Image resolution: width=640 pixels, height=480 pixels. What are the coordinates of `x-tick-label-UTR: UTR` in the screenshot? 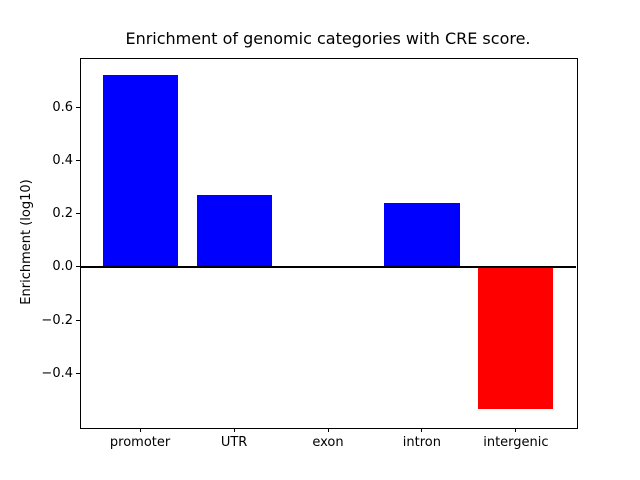 It's located at (234, 442).